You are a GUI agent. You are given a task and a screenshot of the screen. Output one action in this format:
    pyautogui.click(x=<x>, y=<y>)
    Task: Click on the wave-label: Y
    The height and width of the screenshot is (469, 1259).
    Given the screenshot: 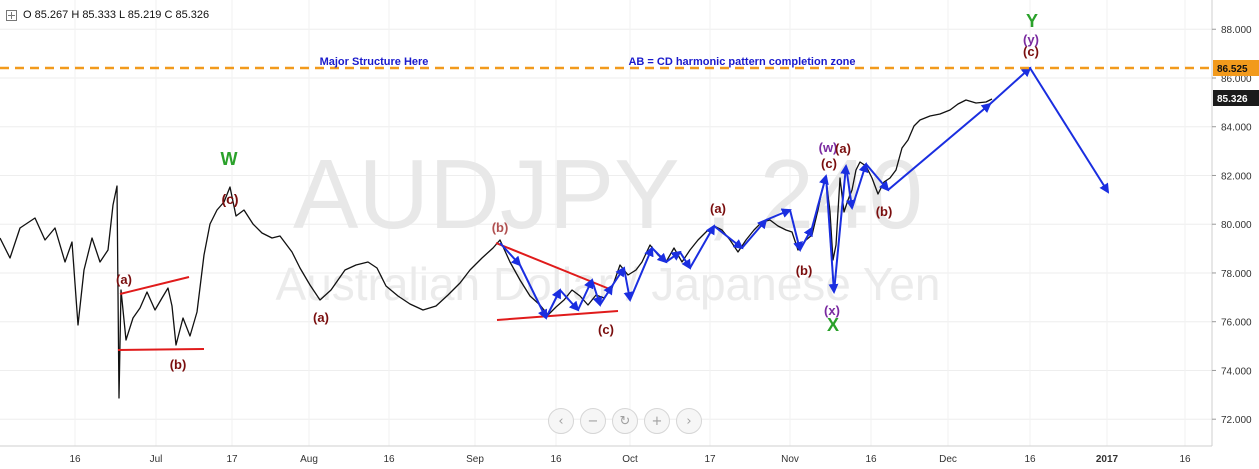 What is the action you would take?
    pyautogui.click(x=1032, y=21)
    